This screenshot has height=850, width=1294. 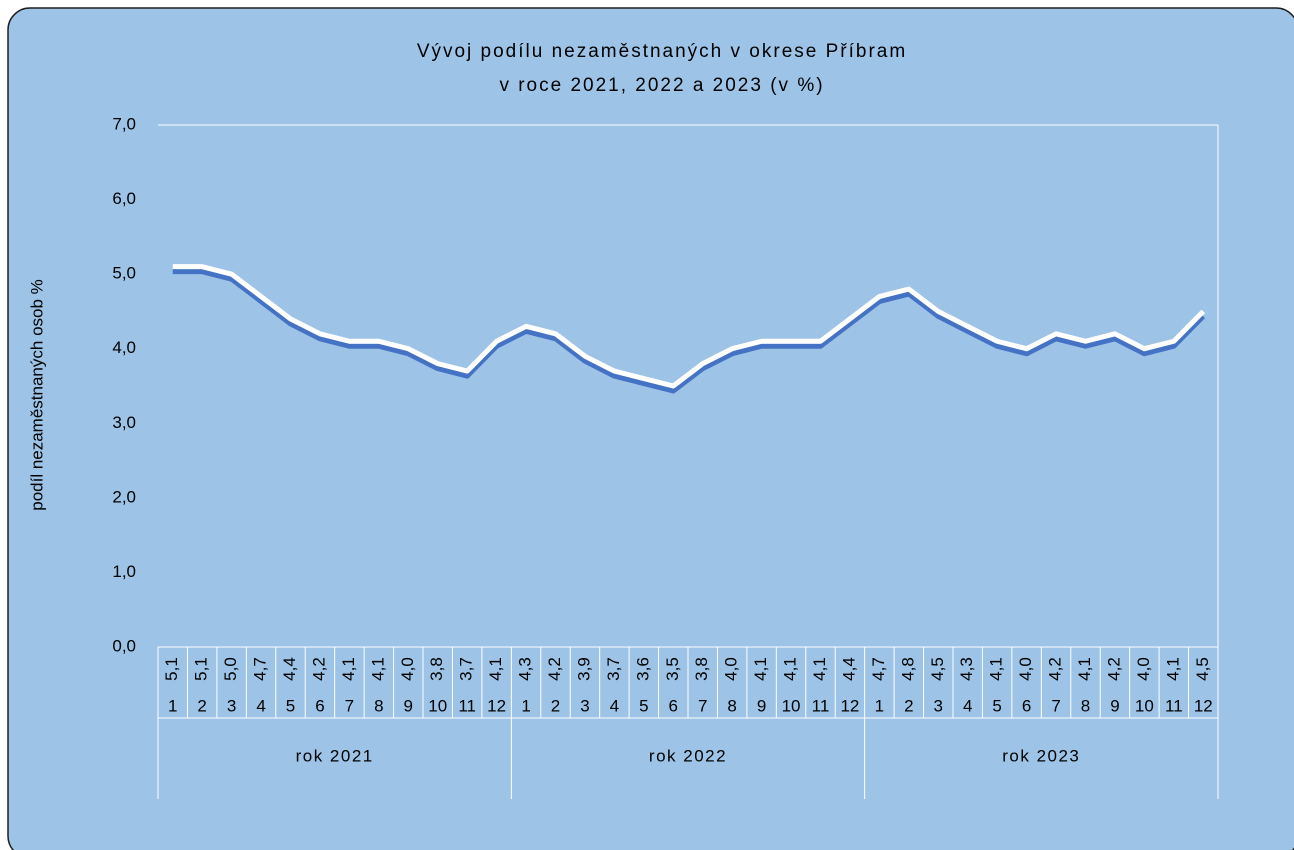 What do you see at coordinates (642, 669) in the screenshot?
I see `data-label: 3,6` at bounding box center [642, 669].